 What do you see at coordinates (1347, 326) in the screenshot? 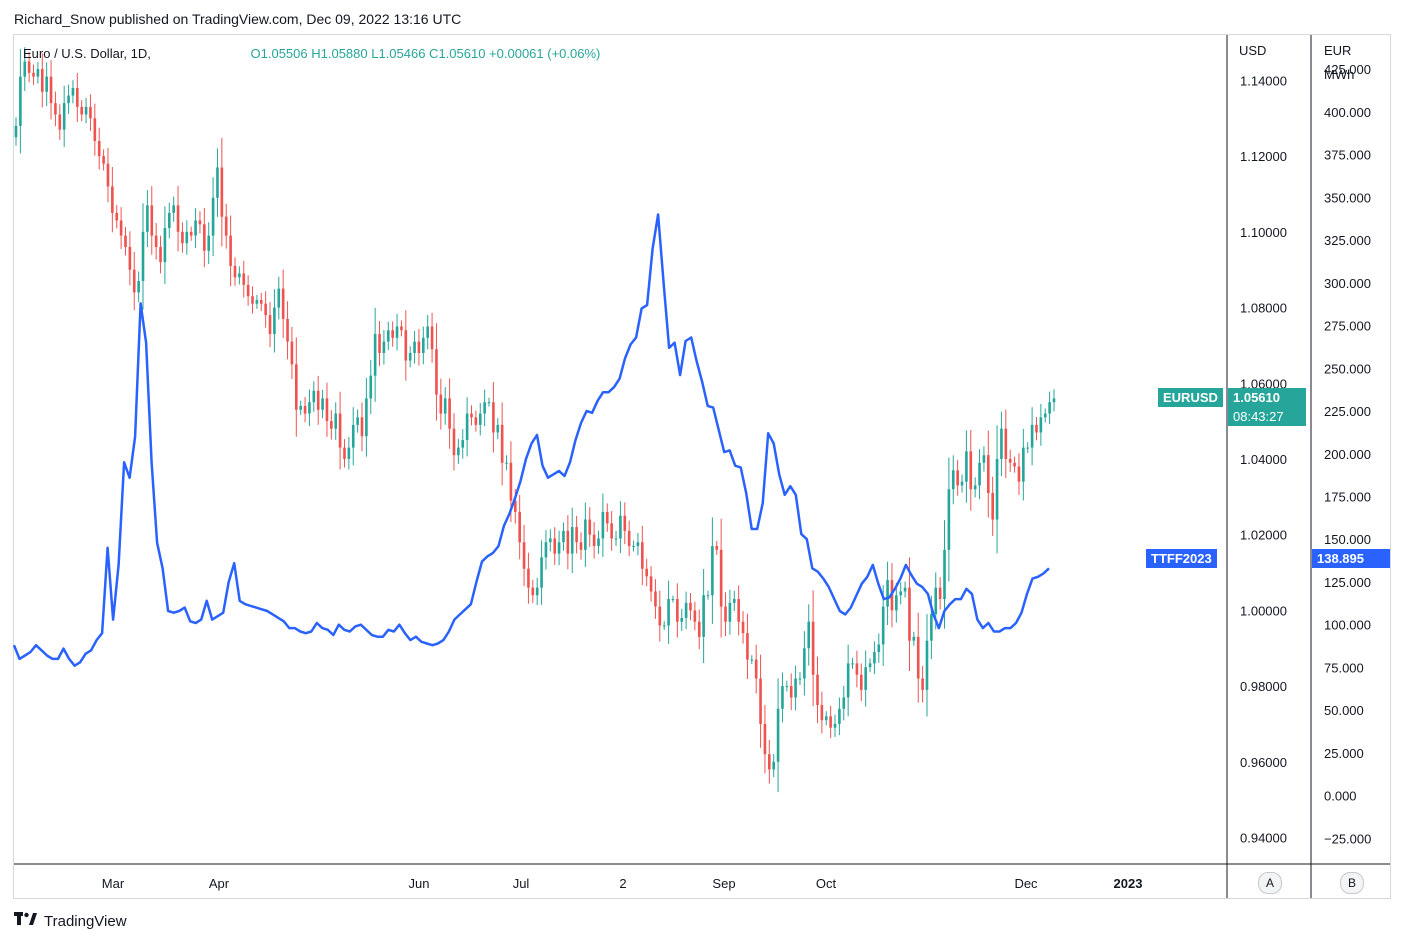
I see `eur-tick-label: 275.000` at bounding box center [1347, 326].